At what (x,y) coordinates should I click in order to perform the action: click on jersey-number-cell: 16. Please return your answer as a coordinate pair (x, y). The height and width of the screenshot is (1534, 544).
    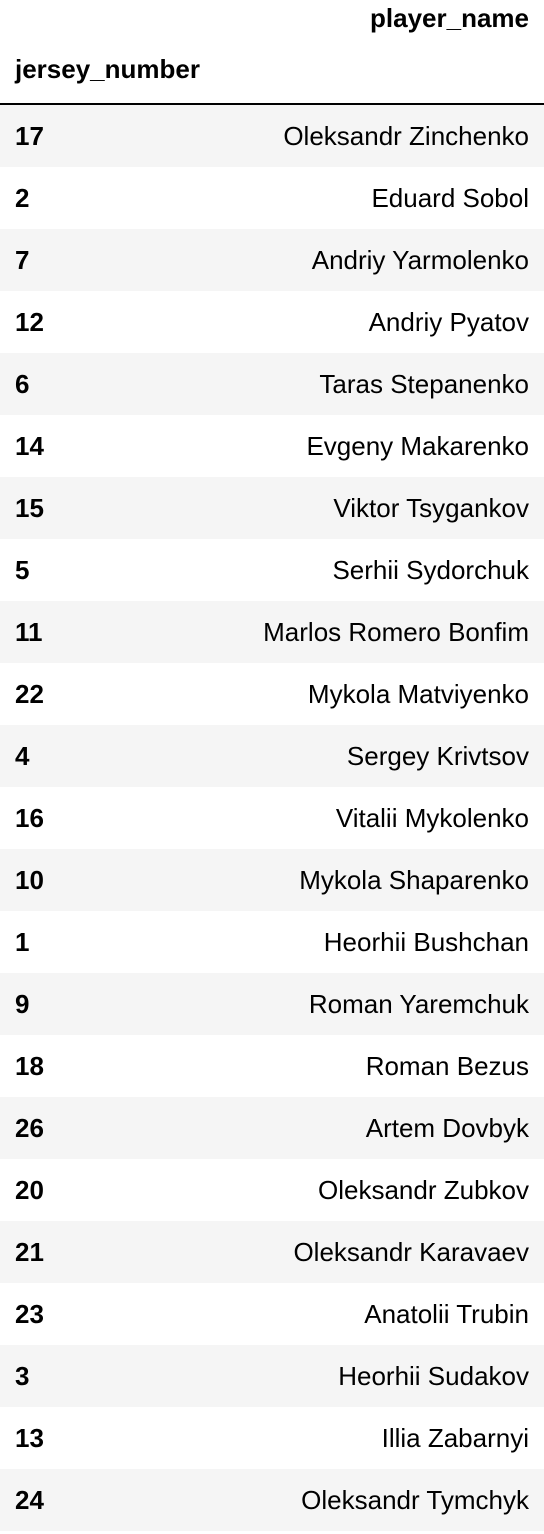
    Looking at the image, I should click on (29, 817).